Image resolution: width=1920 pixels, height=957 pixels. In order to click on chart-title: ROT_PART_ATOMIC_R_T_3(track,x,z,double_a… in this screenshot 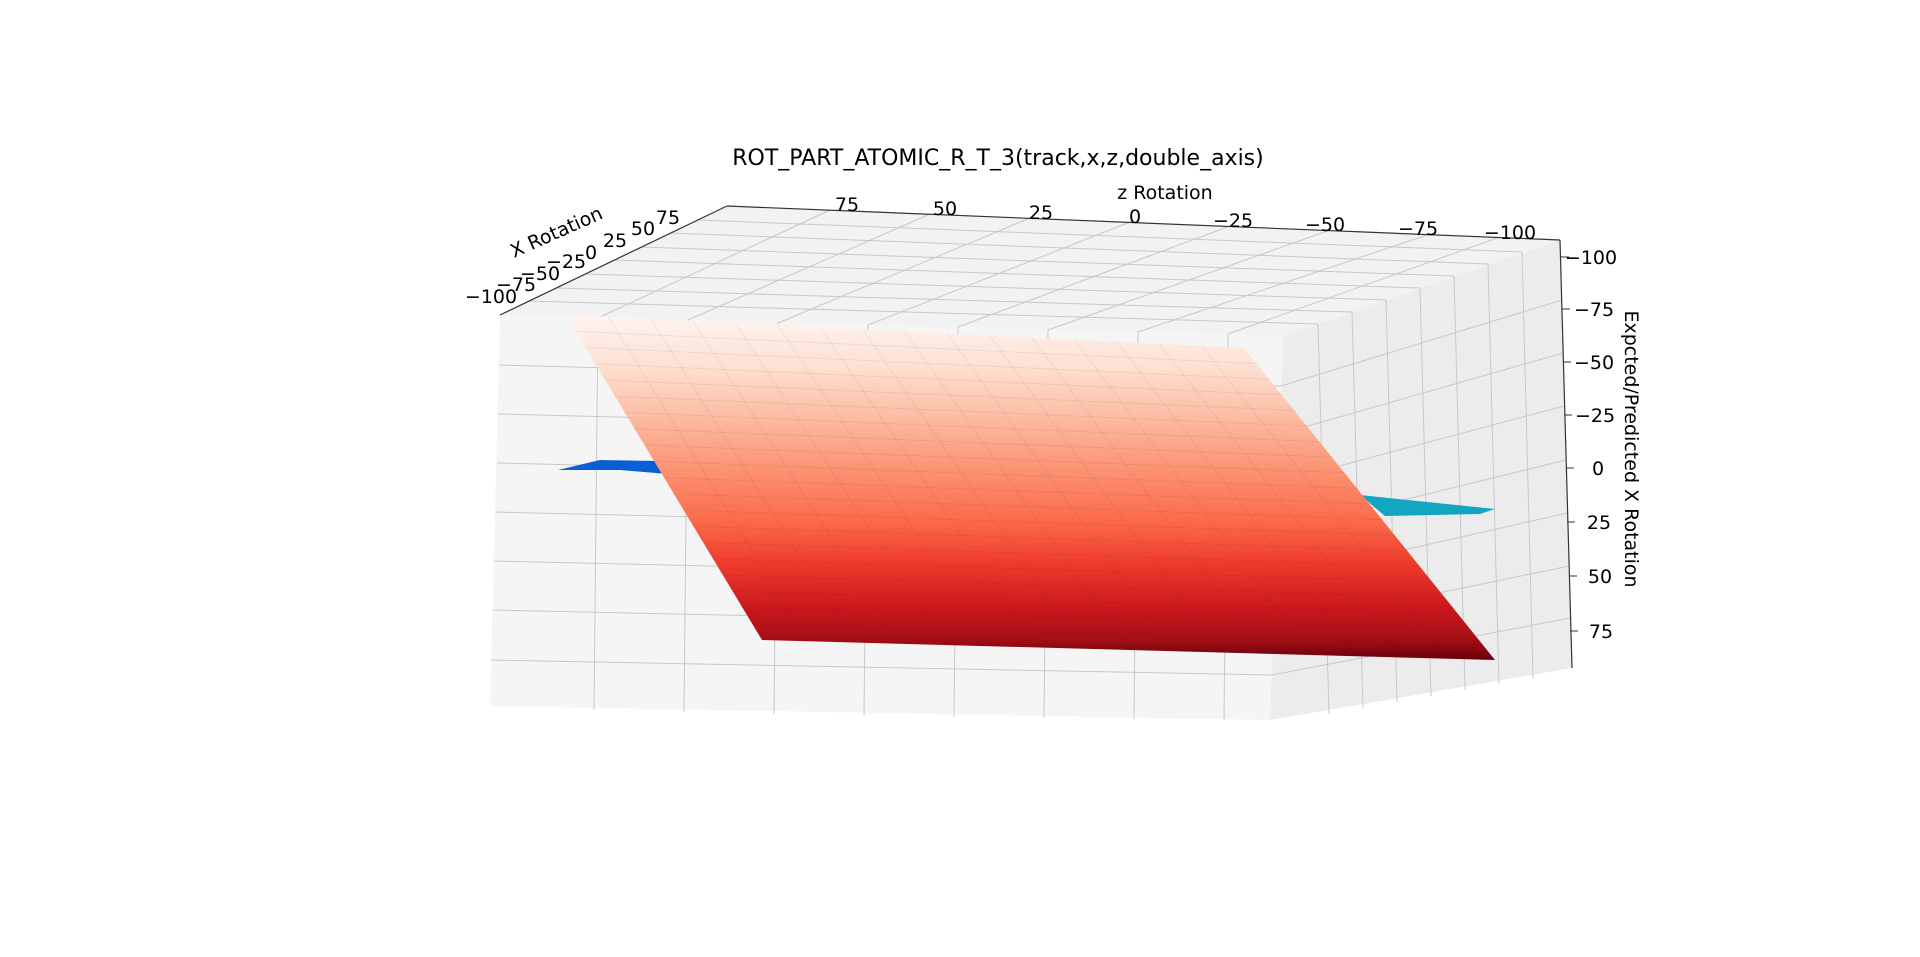, I will do `click(997, 158)`.